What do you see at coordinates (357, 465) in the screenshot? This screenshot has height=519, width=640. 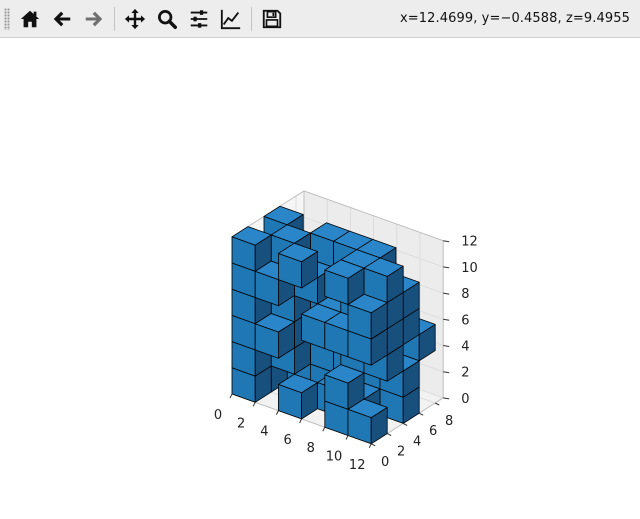 I see `x-tick-label: 12` at bounding box center [357, 465].